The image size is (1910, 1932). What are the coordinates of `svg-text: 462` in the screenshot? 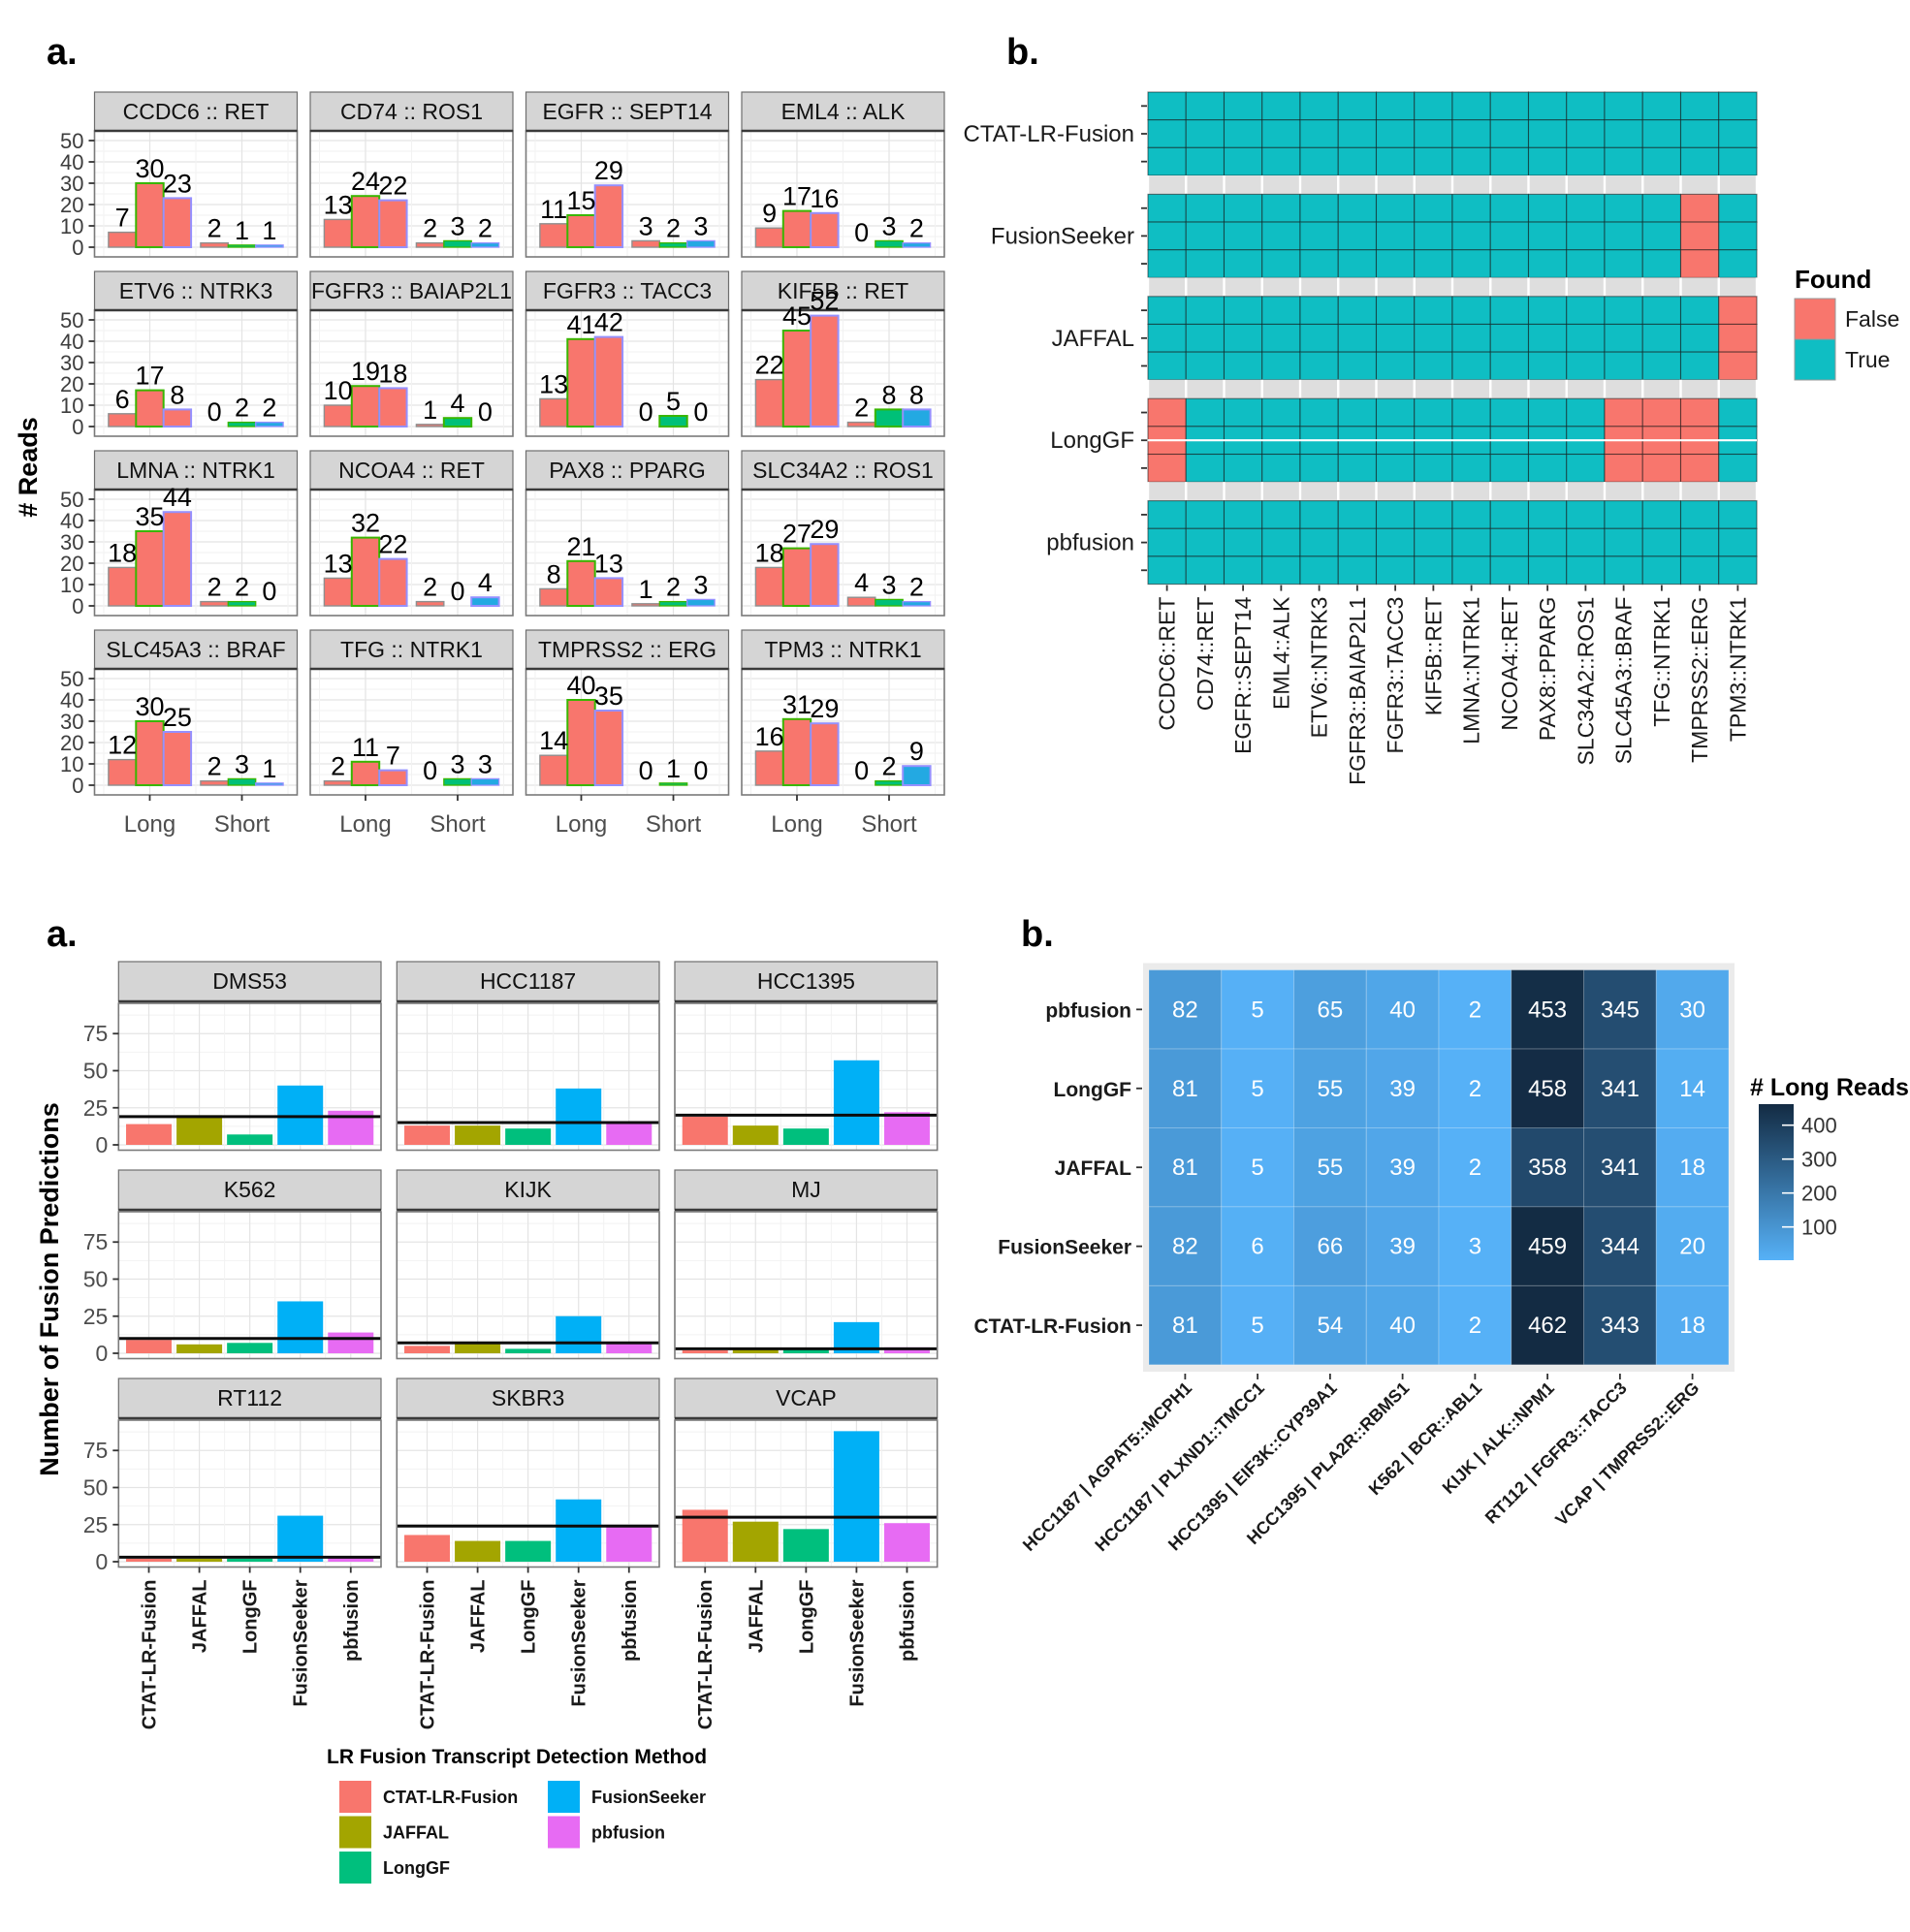 It's located at (1547, 1326).